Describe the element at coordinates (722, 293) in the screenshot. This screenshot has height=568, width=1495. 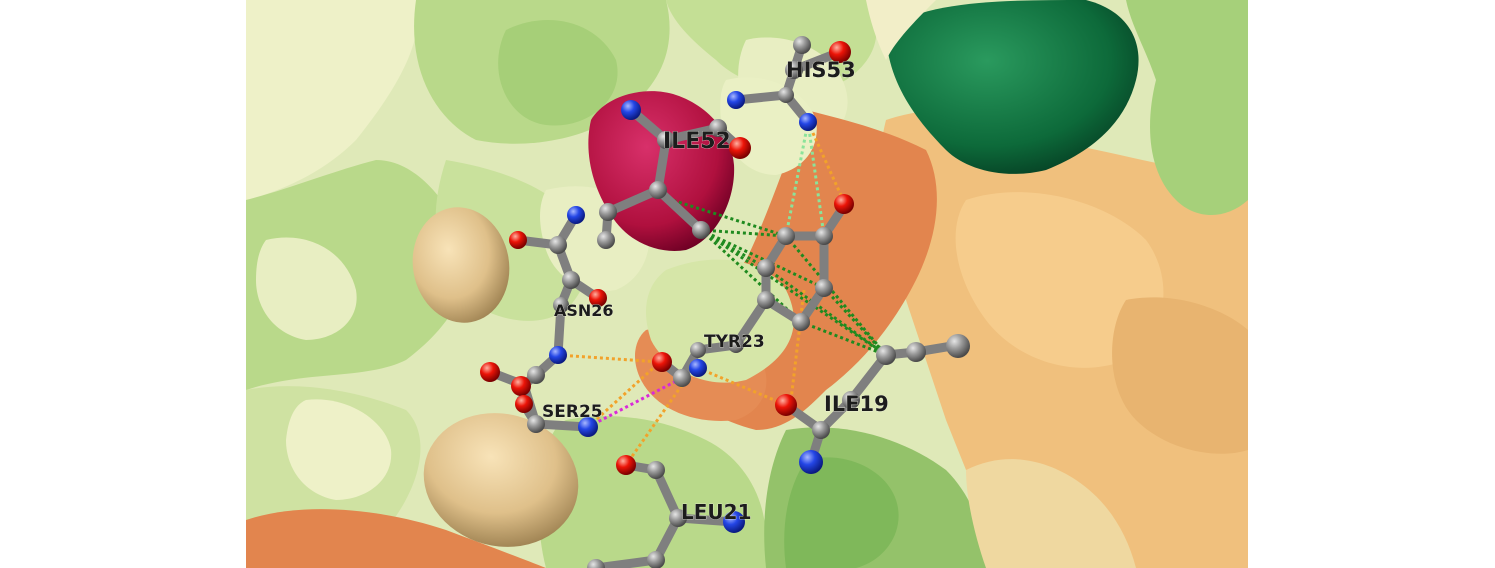
I see `interaction-lines` at that location.